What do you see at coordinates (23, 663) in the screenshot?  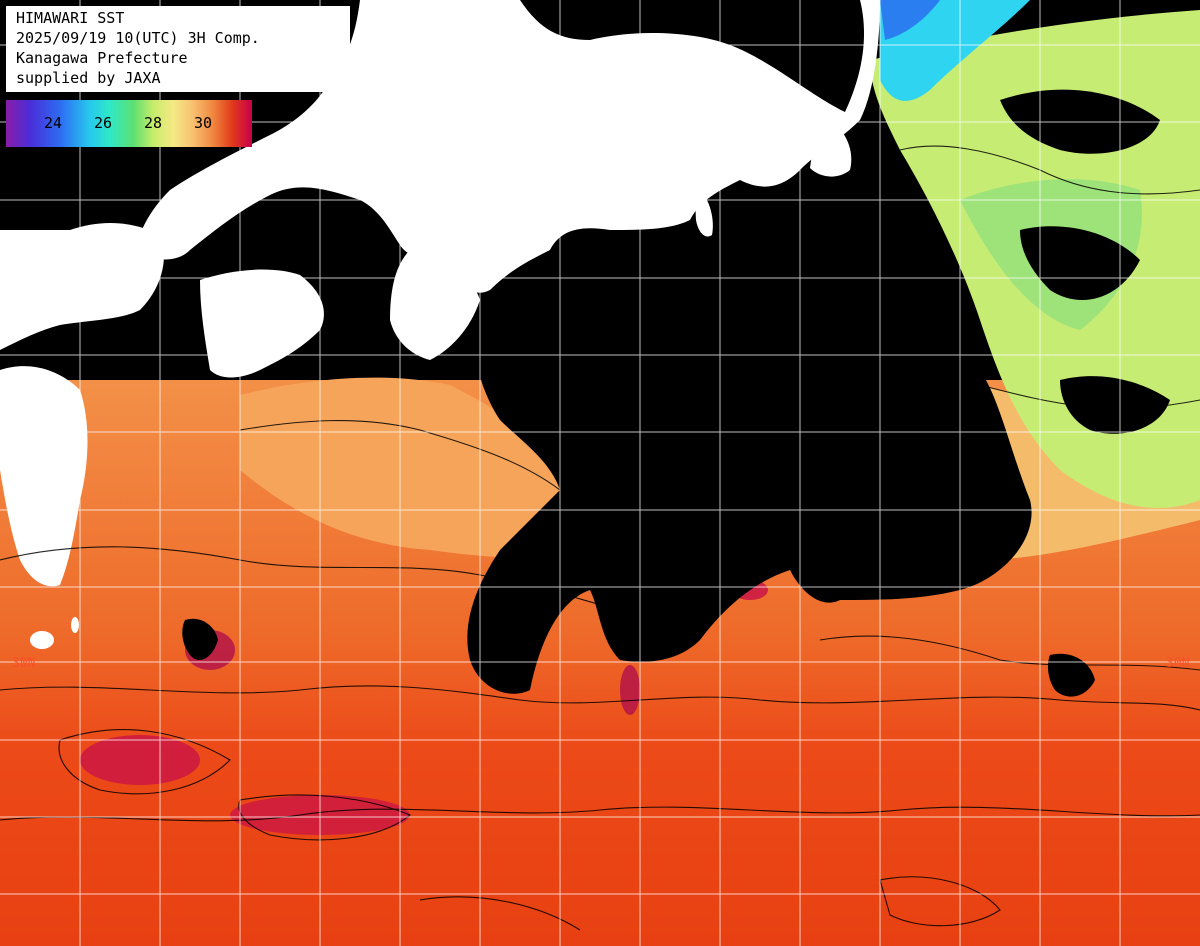 I see `latitude-label-left: 30N` at bounding box center [23, 663].